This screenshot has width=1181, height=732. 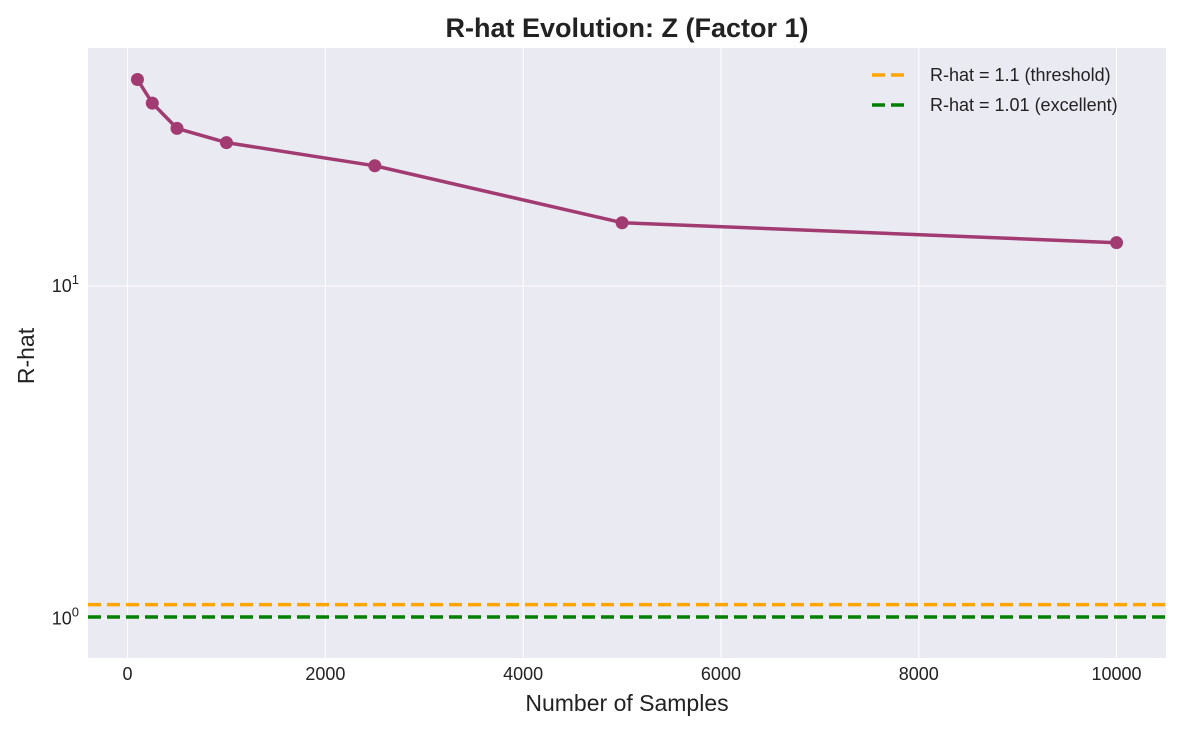 What do you see at coordinates (919, 674) in the screenshot?
I see `x-tick-label: 8000` at bounding box center [919, 674].